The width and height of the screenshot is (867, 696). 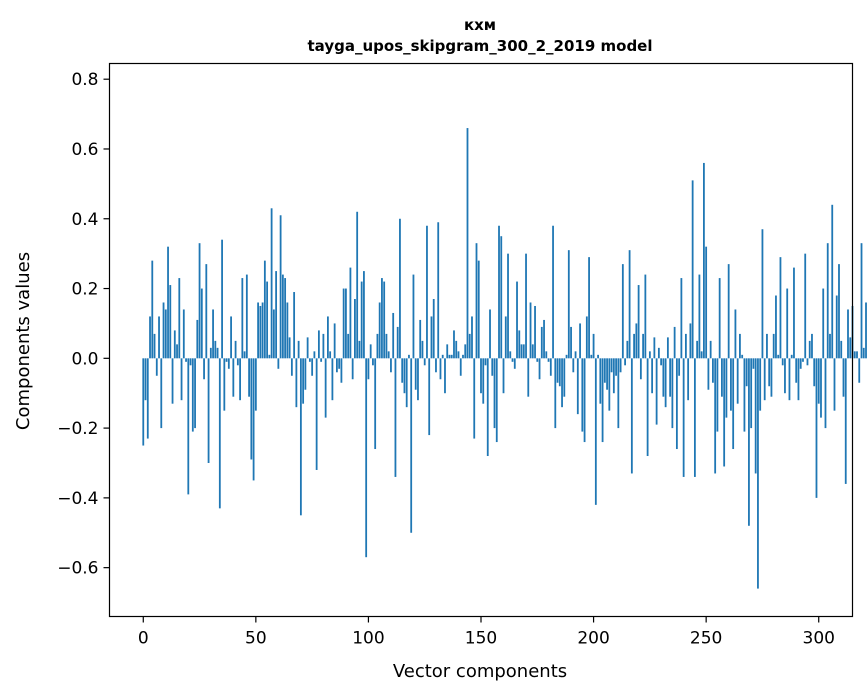 I want to click on x-tick-label-50: 50, so click(x=256, y=639).